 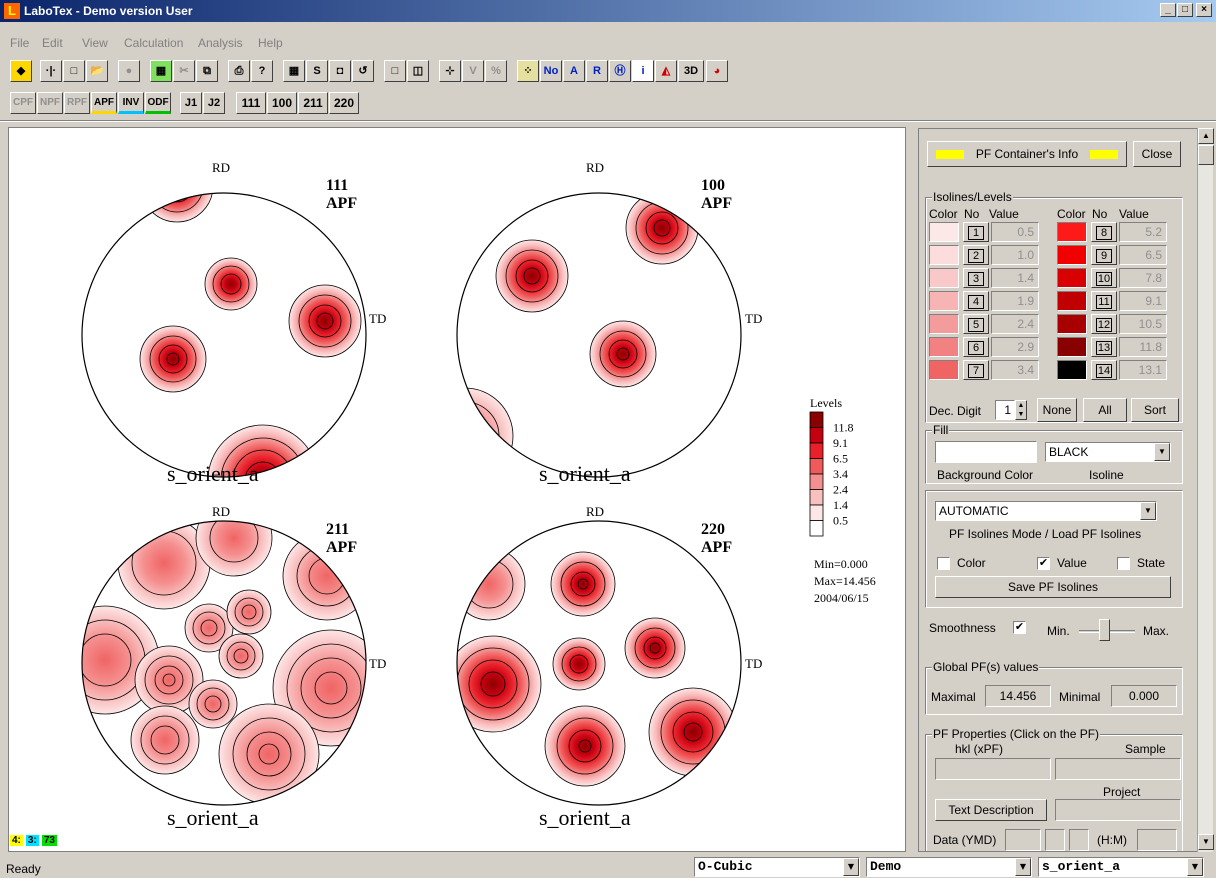 What do you see at coordinates (1118, 769) in the screenshot?
I see `sample-field` at bounding box center [1118, 769].